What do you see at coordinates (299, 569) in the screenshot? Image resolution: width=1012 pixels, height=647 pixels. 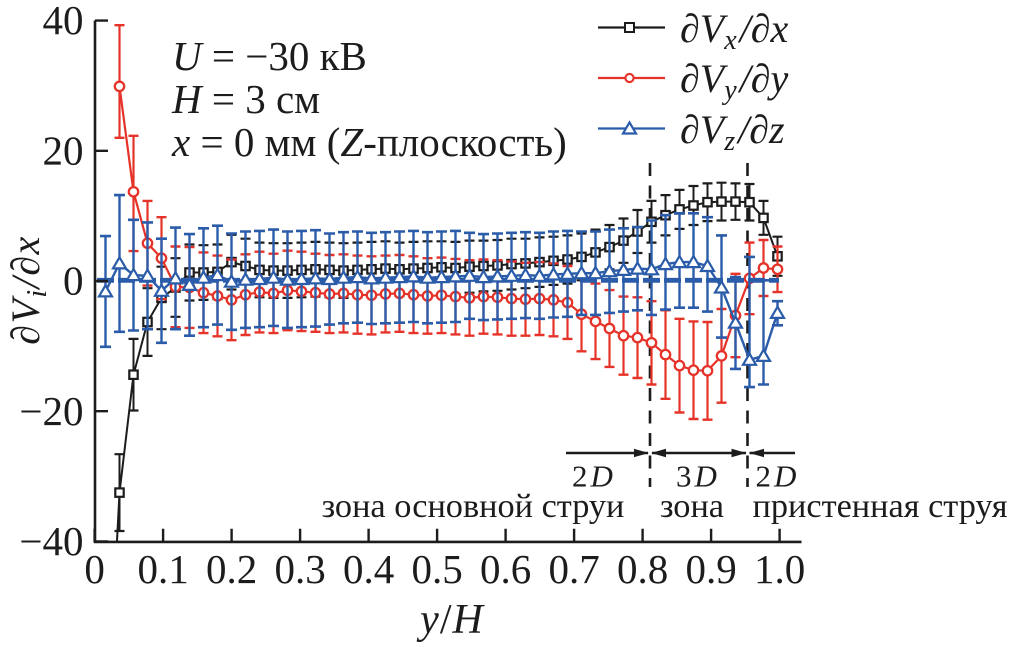 I see `svg-text: 0.3` at bounding box center [299, 569].